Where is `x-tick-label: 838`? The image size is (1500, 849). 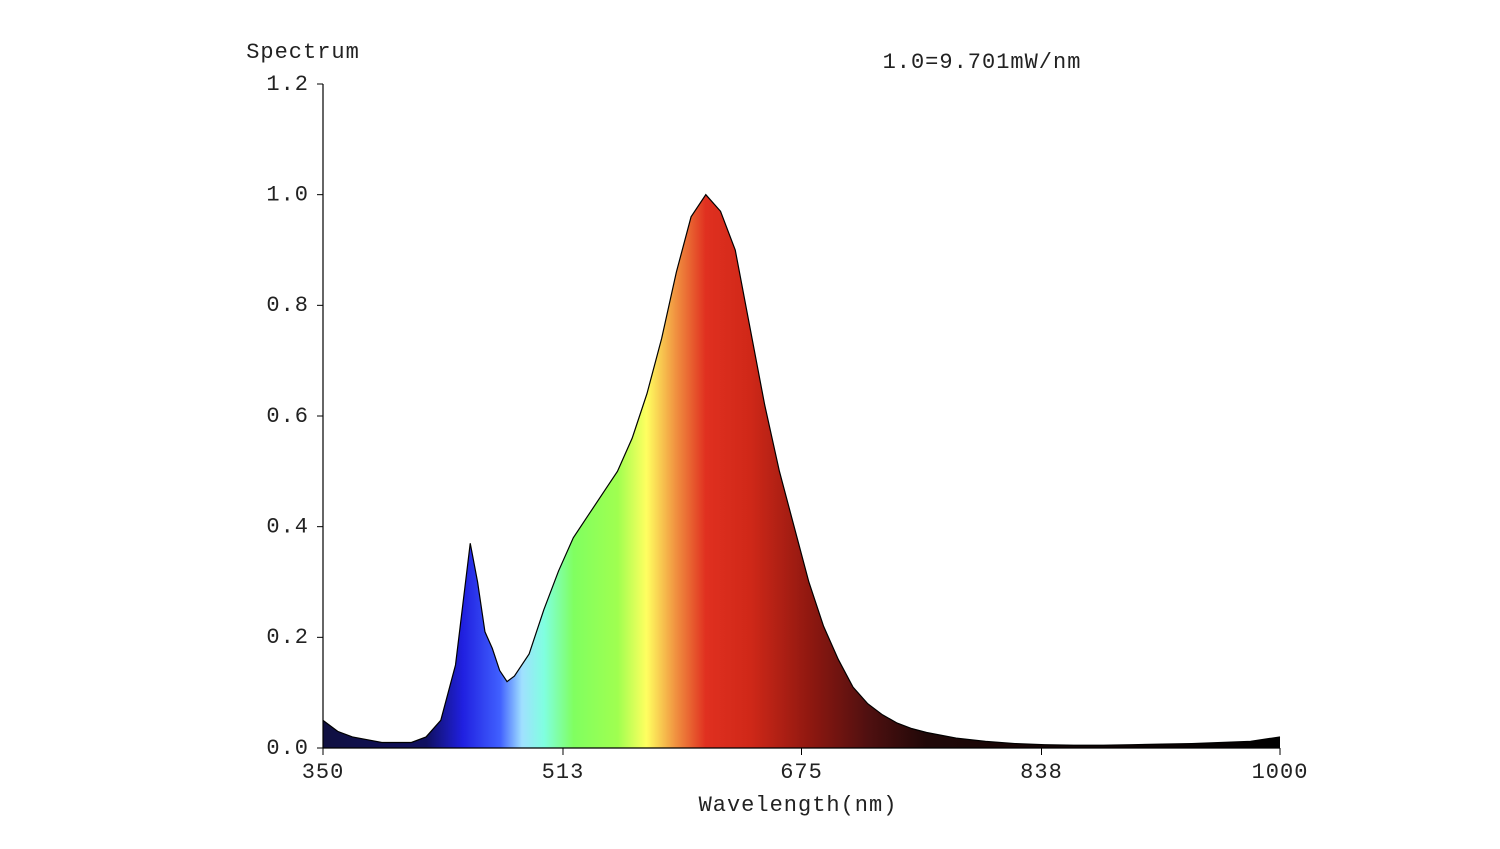
x-tick-label: 838 is located at coordinates (1041, 772).